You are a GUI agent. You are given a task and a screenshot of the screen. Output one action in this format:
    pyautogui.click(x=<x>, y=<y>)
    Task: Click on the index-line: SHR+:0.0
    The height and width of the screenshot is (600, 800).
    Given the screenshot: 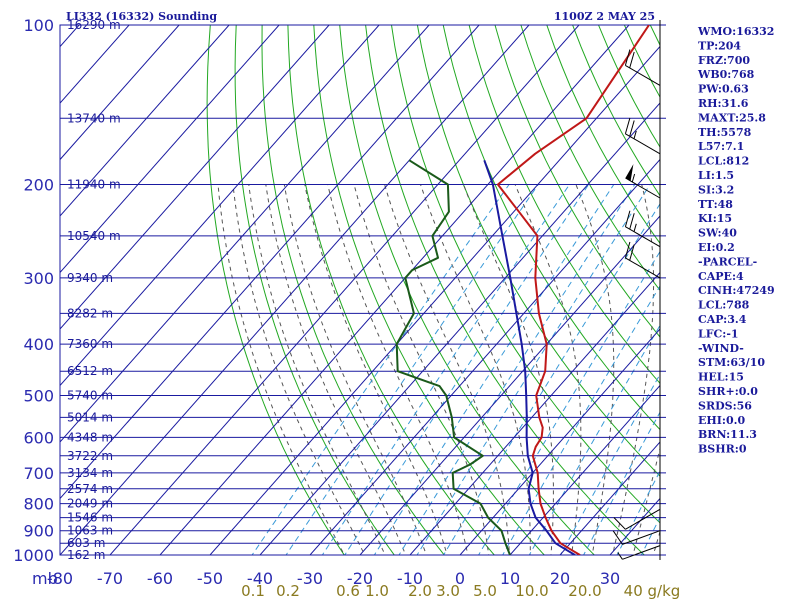 What is the action you would take?
    pyautogui.click(x=728, y=391)
    